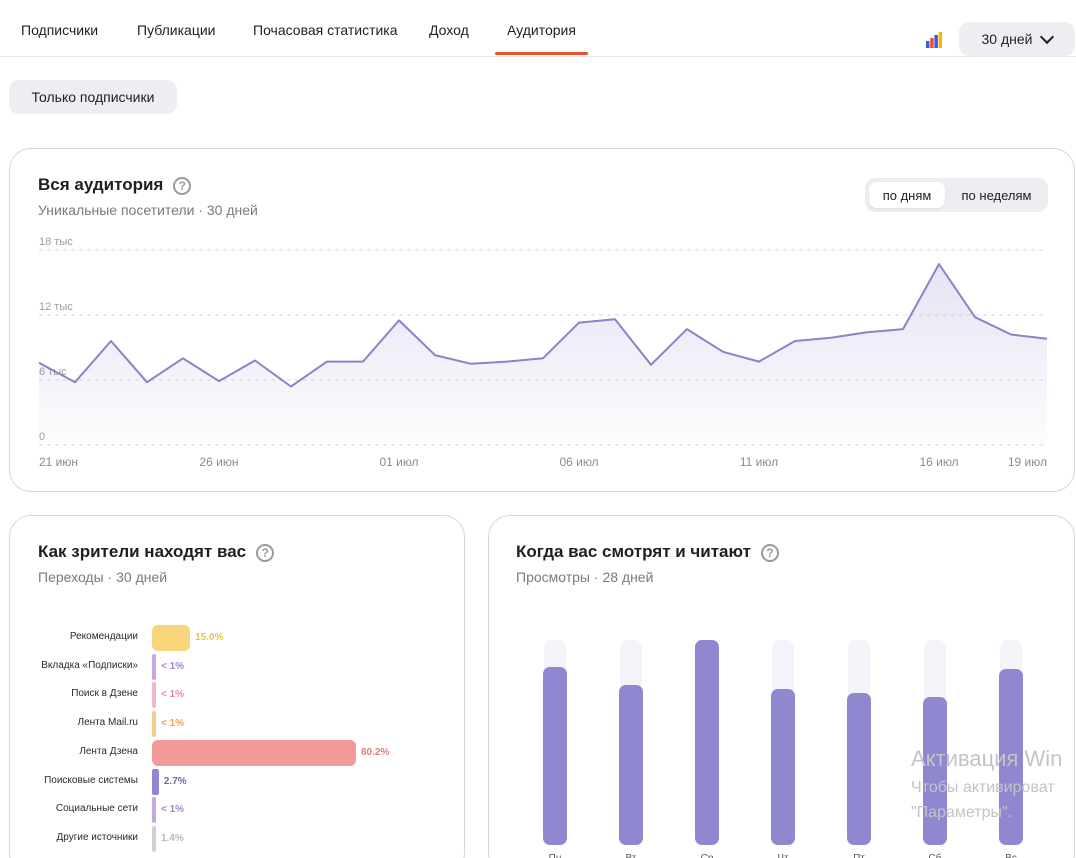  What do you see at coordinates (108, 751) in the screenshot?
I see `source-label: Лента Дзена` at bounding box center [108, 751].